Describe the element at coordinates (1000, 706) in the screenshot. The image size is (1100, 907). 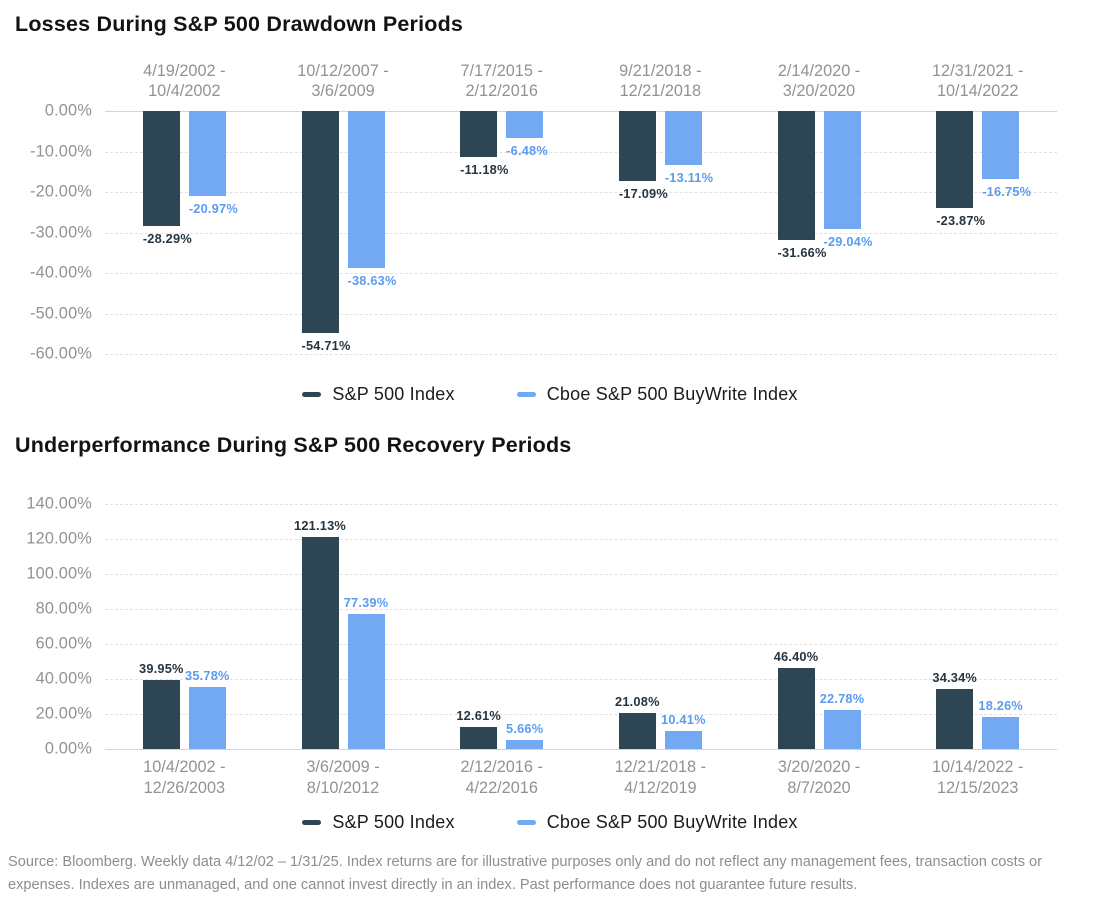
I see `value-label: 18.26%` at that location.